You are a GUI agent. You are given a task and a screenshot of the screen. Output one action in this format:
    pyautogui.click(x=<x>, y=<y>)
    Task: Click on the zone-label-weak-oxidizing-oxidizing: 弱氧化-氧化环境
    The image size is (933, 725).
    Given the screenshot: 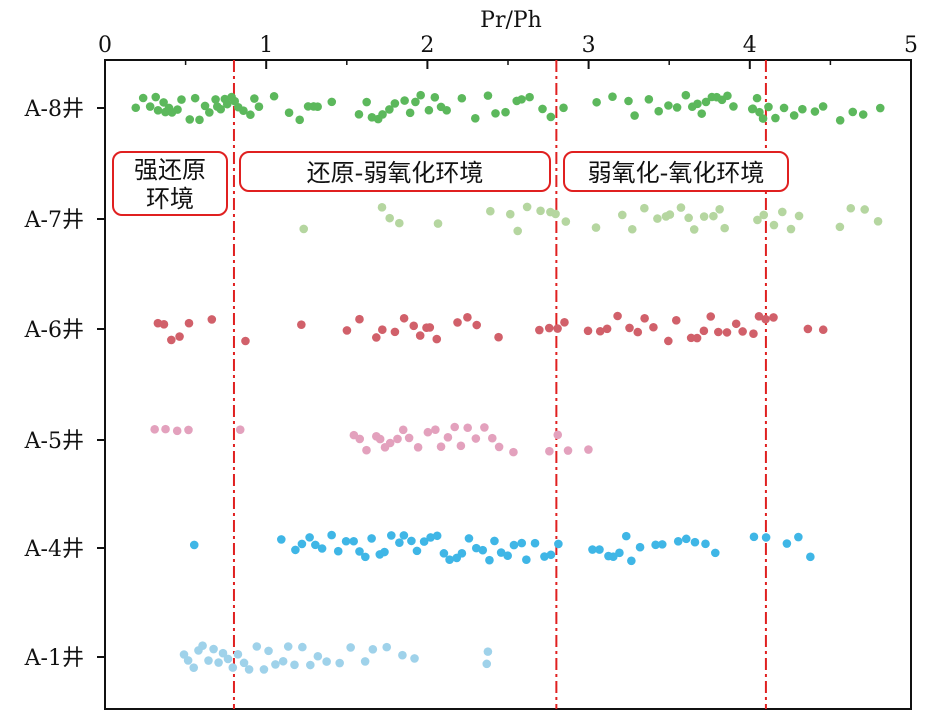 What is the action you would take?
    pyautogui.click(x=676, y=173)
    